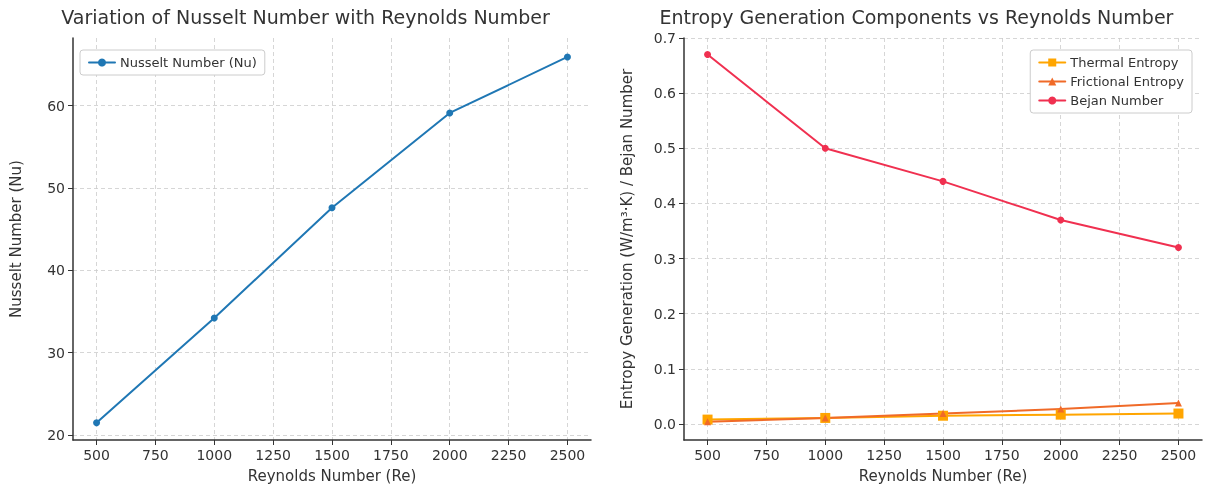  What do you see at coordinates (664, 368) in the screenshot?
I see `y-tick-label: 0.1` at bounding box center [664, 368].